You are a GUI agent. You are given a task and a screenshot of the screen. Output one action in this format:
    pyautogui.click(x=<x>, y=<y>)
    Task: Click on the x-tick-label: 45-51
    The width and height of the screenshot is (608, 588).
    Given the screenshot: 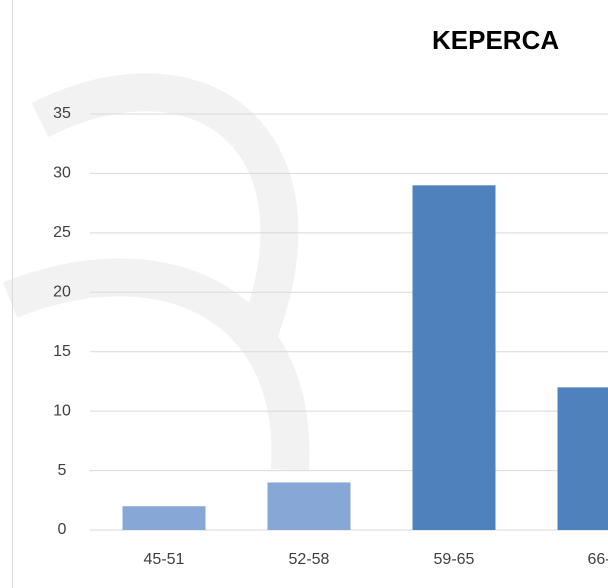 What is the action you would take?
    pyautogui.click(x=164, y=559)
    